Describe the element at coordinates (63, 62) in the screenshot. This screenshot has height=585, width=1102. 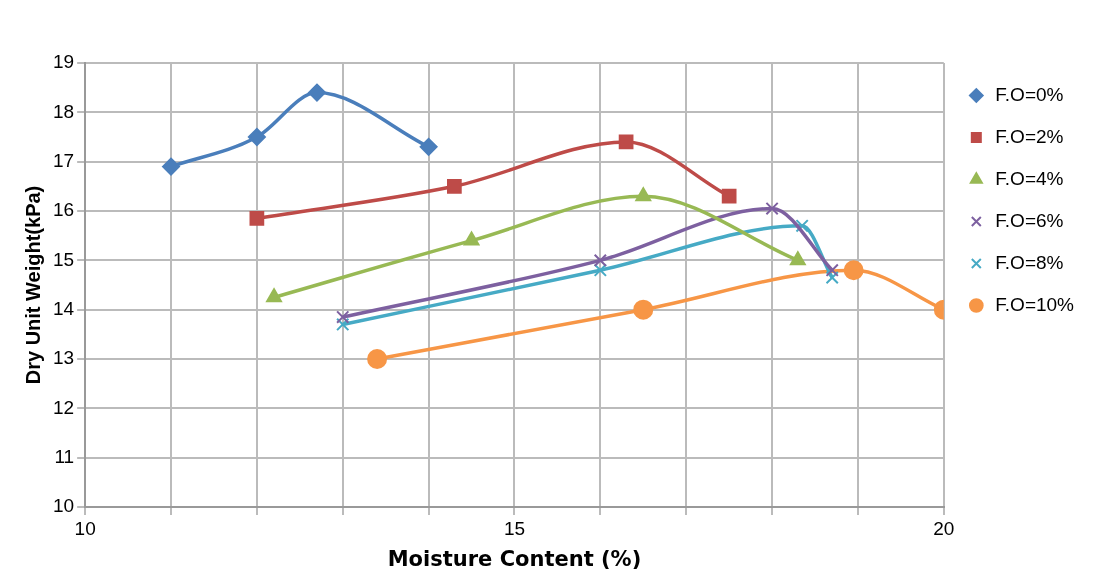
I see `y-tick-label: 19` at that location.